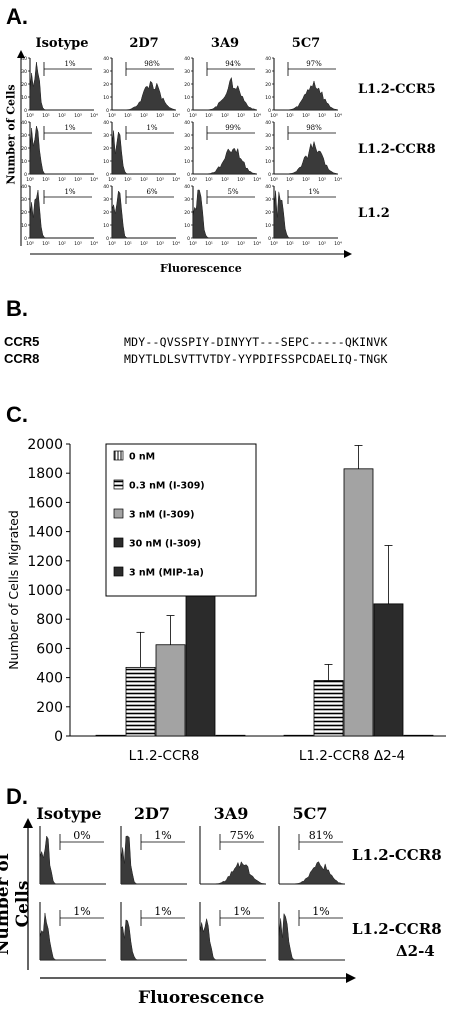 The height and width of the screenshot is (1017, 454). What do you see at coordinates (13, 590) in the screenshot?
I see `y-axis-label: Number of Cells Migrated` at bounding box center [13, 590].